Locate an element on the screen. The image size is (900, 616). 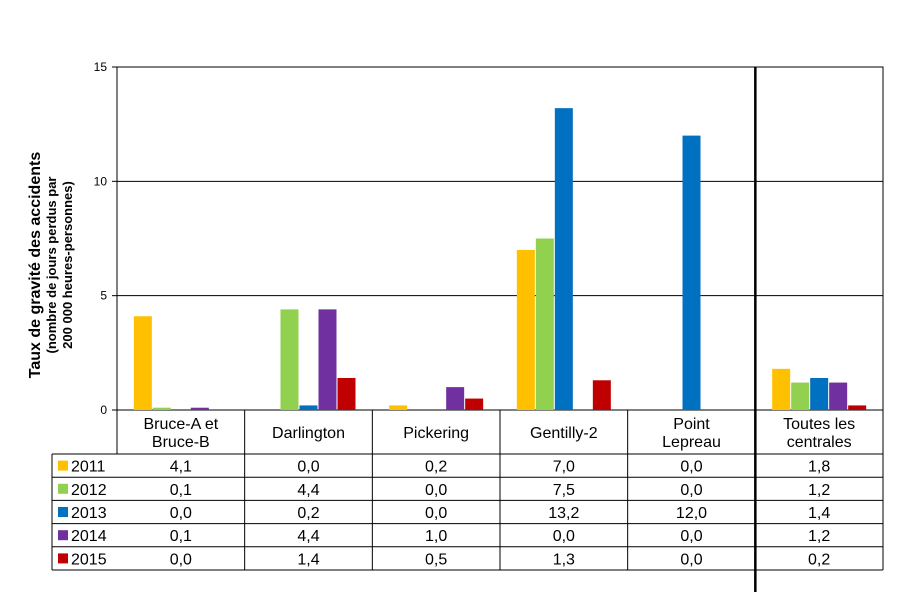
cell-2015-2: 0,5 is located at coordinates (436, 559).